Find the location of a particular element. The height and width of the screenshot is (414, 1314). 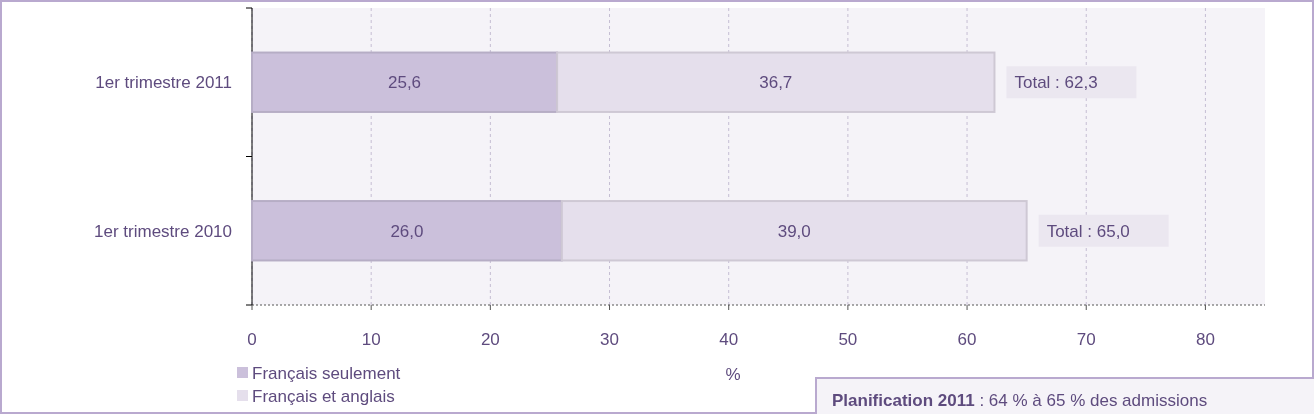

x-tick-label: 30 is located at coordinates (609, 339).